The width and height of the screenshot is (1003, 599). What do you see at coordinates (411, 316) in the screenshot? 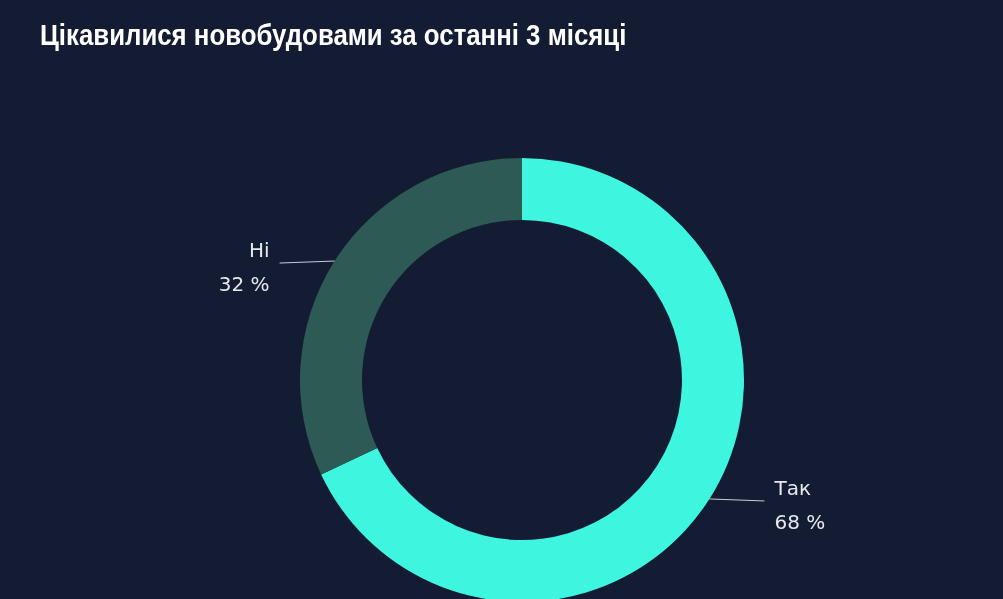
I see `donut-slice` at bounding box center [411, 316].